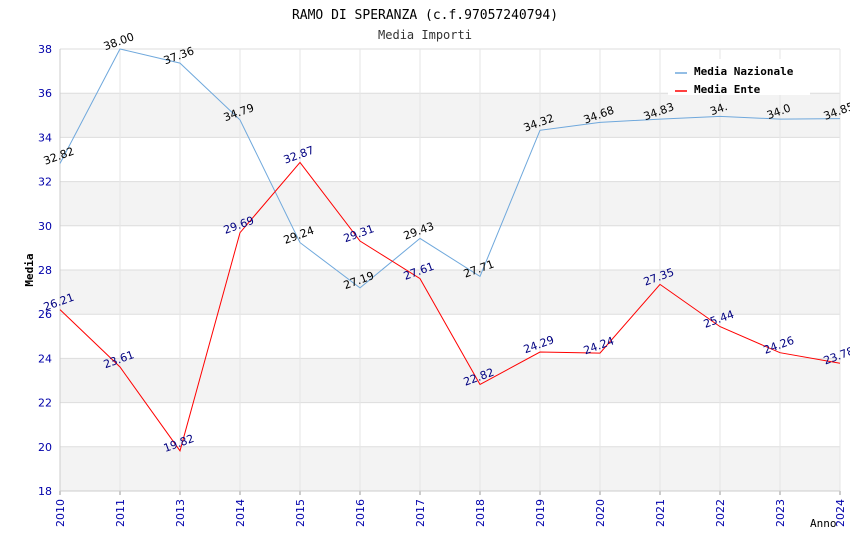  What do you see at coordinates (480, 513) in the screenshot?
I see `x-tick-label: 2018` at bounding box center [480, 513].